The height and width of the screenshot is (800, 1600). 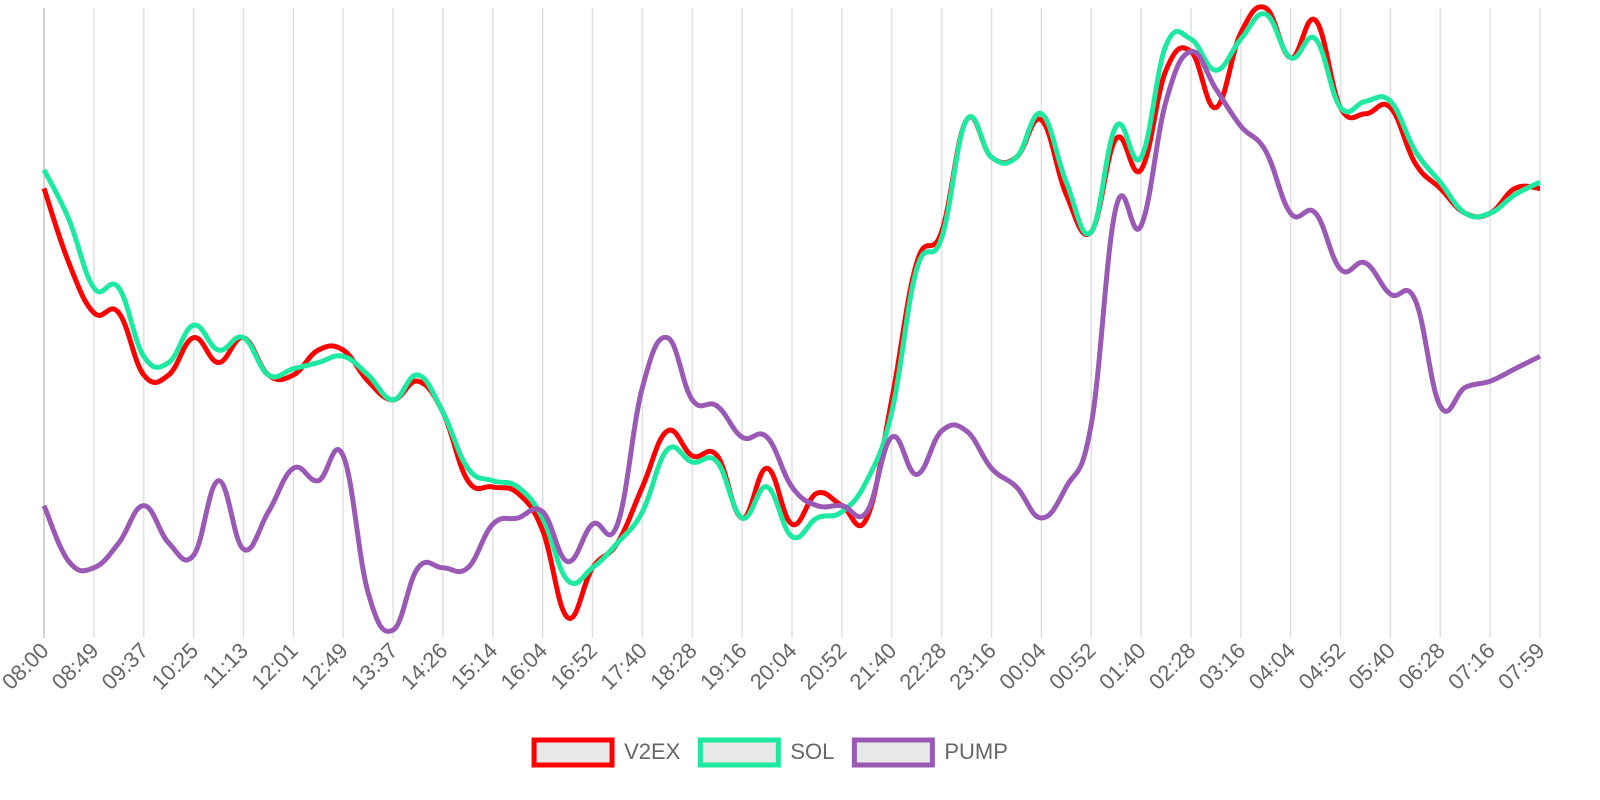 I want to click on x-tick-label: 00:04, so click(x=1022, y=666).